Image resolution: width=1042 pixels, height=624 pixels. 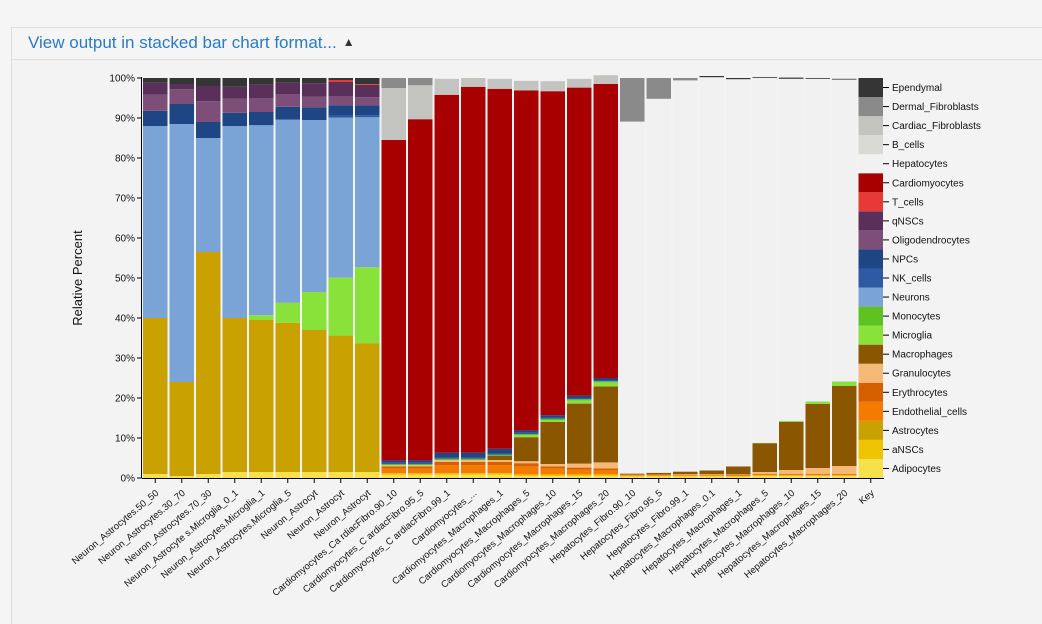 I want to click on legend-label: Endothelial_cells, so click(x=929, y=412).